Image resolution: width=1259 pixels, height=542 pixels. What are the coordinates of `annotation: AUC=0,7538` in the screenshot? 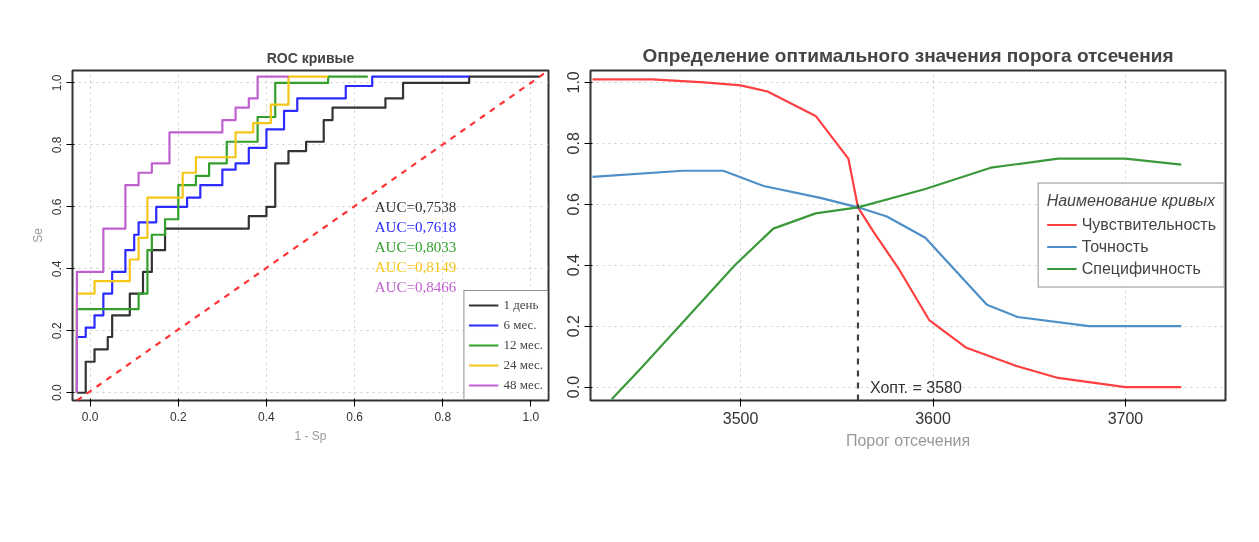 It's located at (415, 207).